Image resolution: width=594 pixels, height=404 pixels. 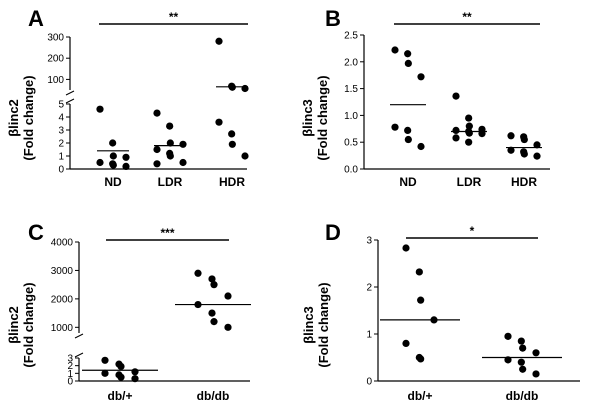 What do you see at coordinates (36, 232) in the screenshot?
I see `panel-label: C` at bounding box center [36, 232].